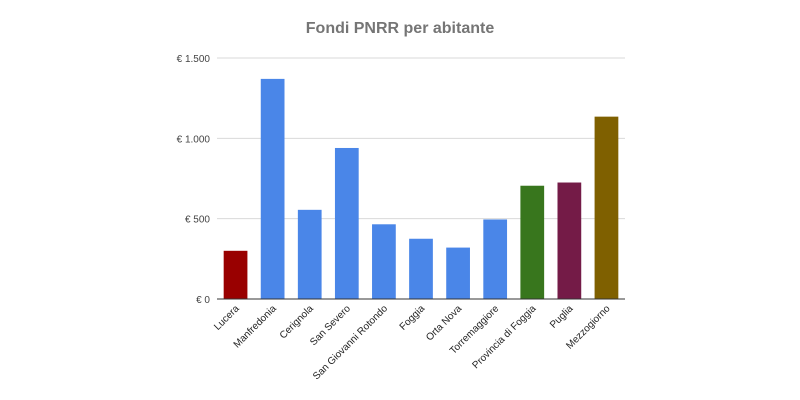 The image size is (800, 400). What do you see at coordinates (297, 322) in the screenshot?
I see `x-tick-label: Cerignola` at bounding box center [297, 322].